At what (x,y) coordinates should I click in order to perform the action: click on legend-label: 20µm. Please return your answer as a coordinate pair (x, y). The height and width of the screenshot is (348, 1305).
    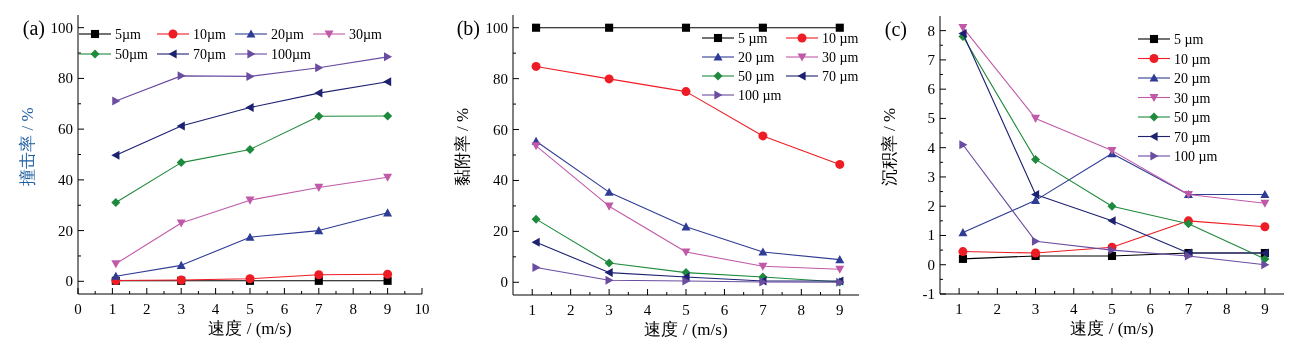
    Looking at the image, I should click on (288, 34).